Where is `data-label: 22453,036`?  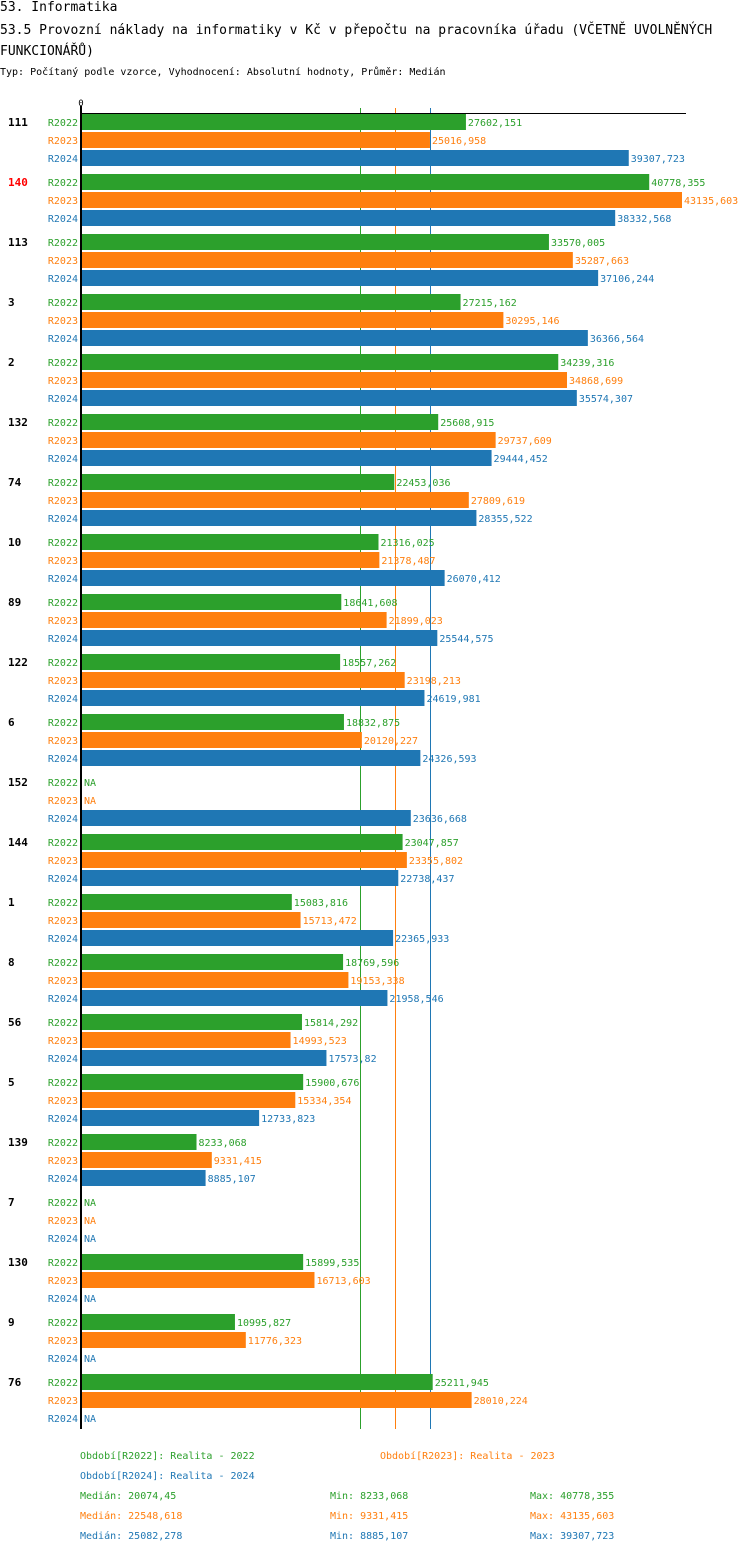 data-label: 22453,036 is located at coordinates (423, 483).